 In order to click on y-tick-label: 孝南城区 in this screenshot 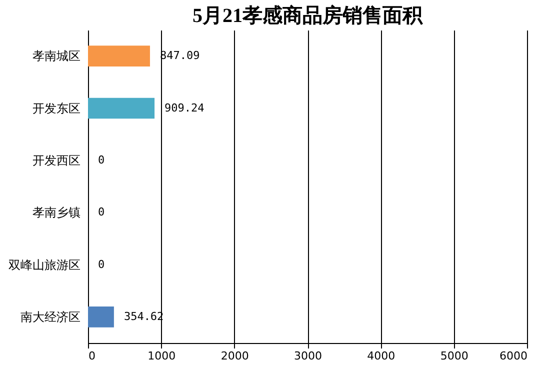, I will do `click(56, 56)`.